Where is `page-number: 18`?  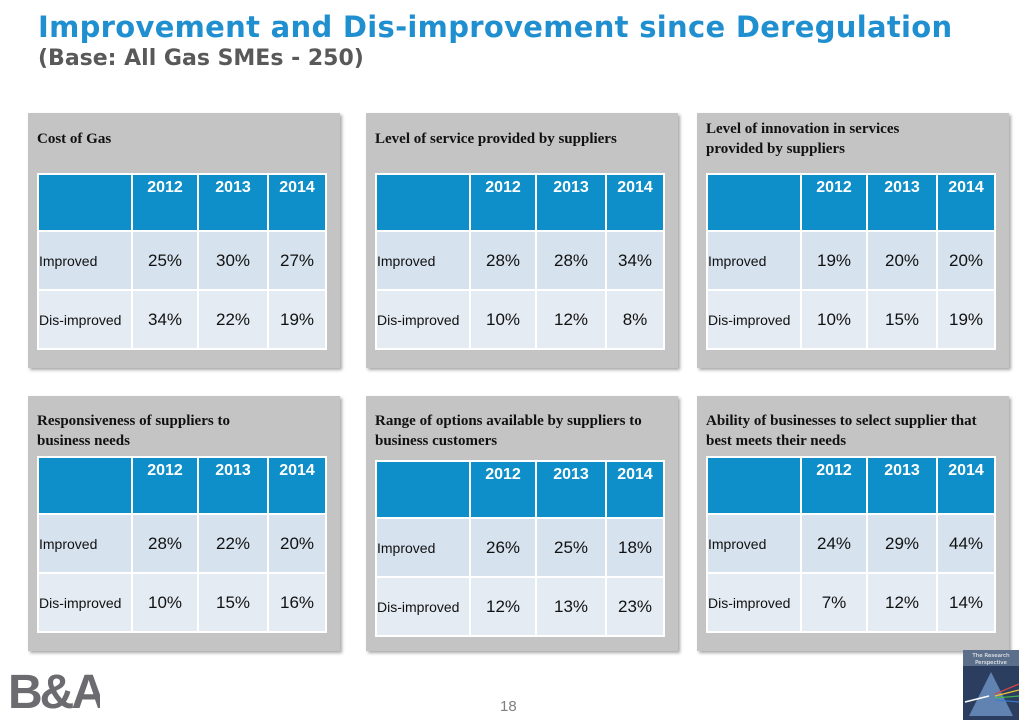 page-number: 18 is located at coordinates (508, 706).